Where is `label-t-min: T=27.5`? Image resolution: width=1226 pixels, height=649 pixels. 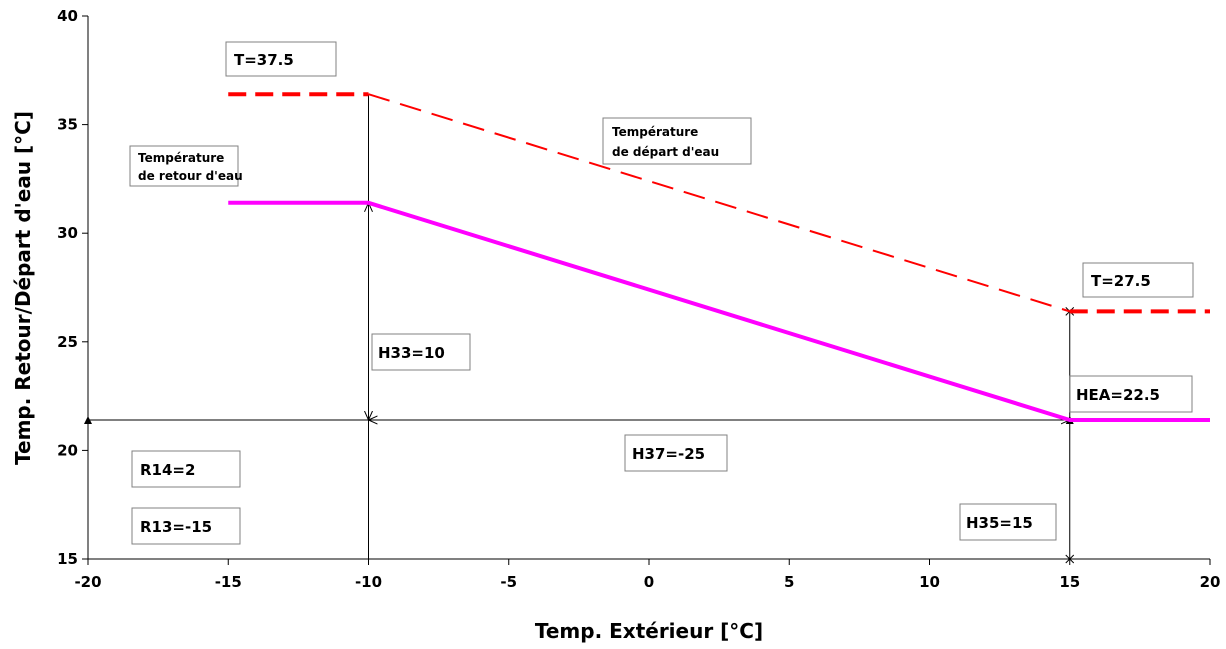 label-t-min: T=27.5 is located at coordinates (1138, 280).